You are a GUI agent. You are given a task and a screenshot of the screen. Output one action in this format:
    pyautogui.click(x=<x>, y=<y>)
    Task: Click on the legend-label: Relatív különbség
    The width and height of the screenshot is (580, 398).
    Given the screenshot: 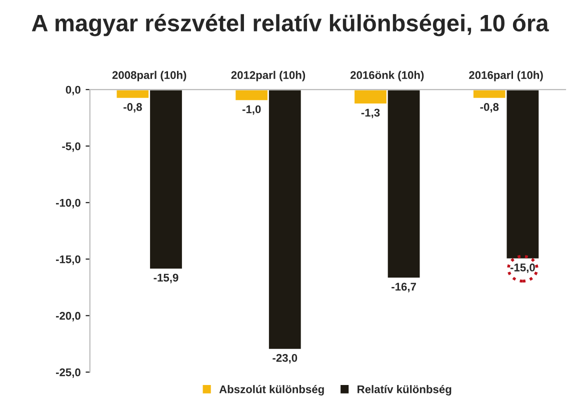 What is the action you would take?
    pyautogui.click(x=405, y=390)
    